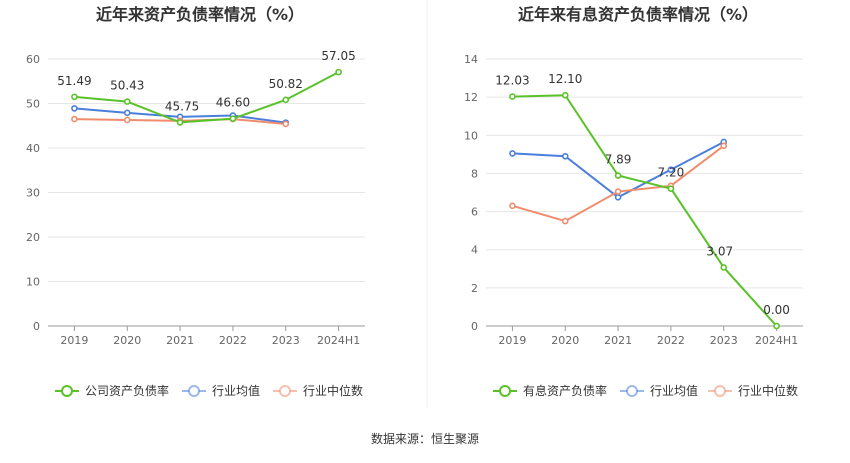 The height and width of the screenshot is (463, 850). Describe the element at coordinates (127, 340) in the screenshot. I see `left-x-tick-label: 2020` at that location.